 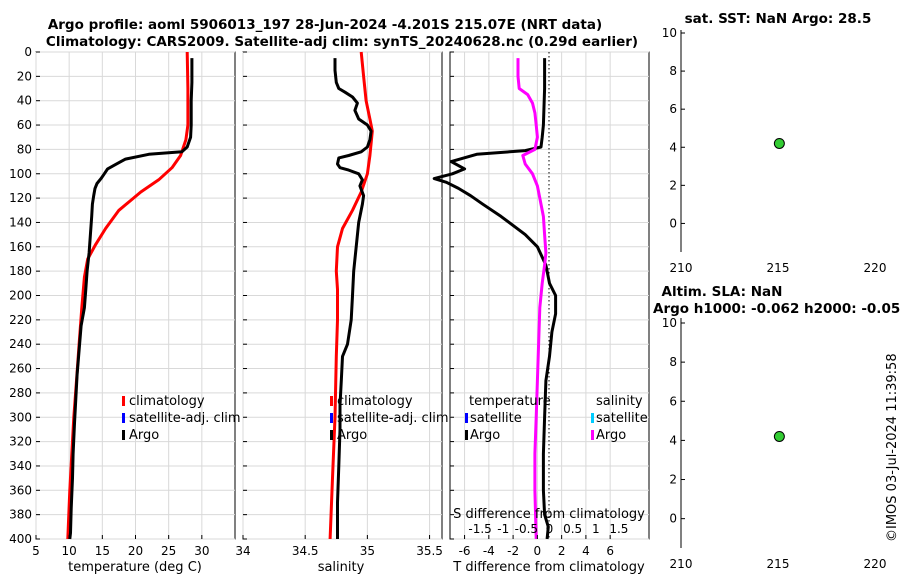 I want to click on legend-label-t-satellite: satellite, so click(x=496, y=418).